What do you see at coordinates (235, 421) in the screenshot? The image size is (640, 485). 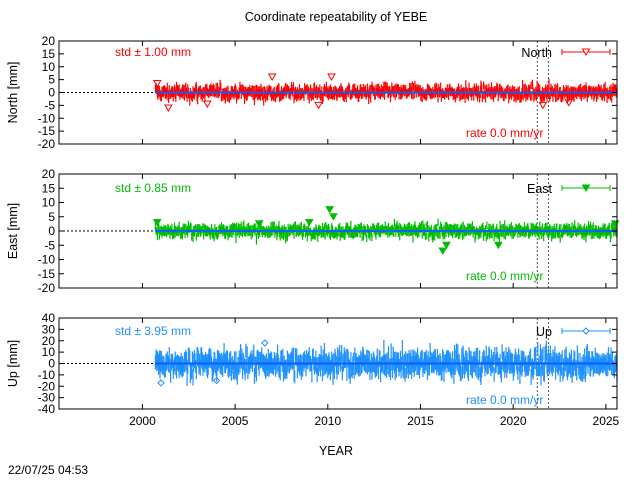 I see `x-tick-label: 2005` at bounding box center [235, 421].